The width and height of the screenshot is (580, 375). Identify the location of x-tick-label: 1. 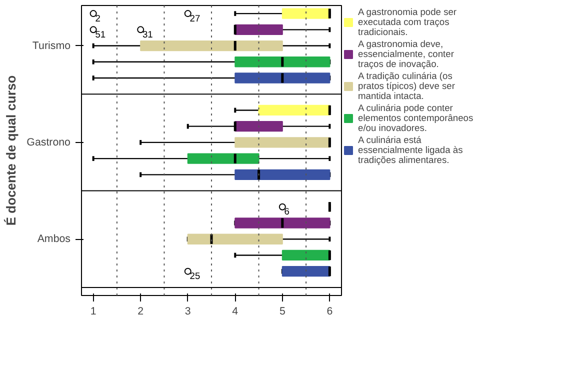
(93, 312).